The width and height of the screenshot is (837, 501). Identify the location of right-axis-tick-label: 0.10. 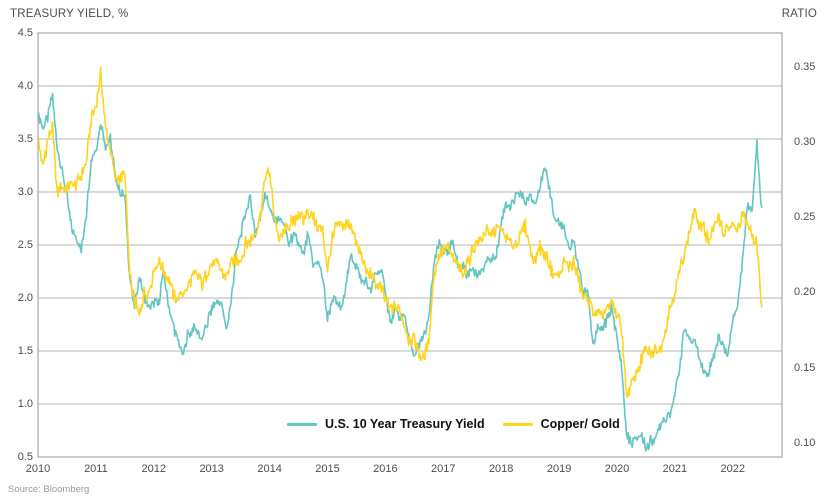
(805, 443).